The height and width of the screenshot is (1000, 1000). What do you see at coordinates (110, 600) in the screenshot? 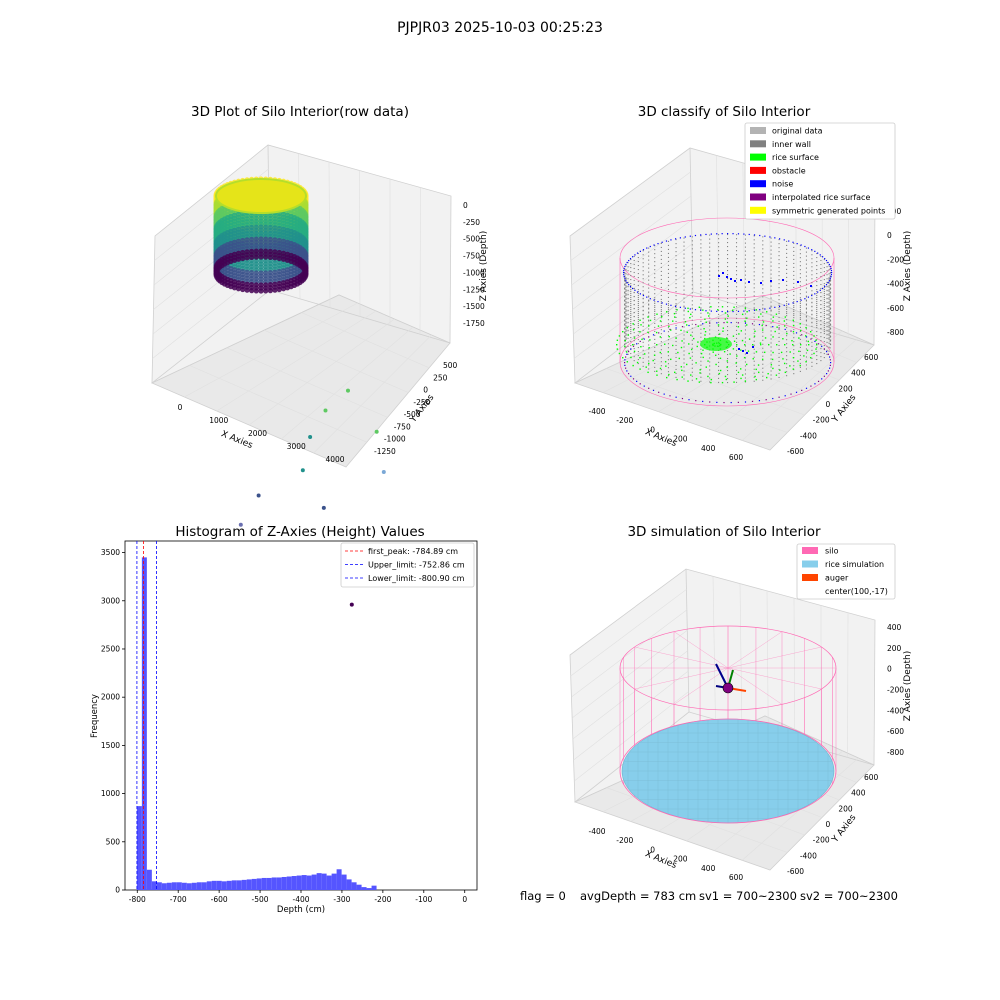
I see `panel3-y-tick: 3000` at bounding box center [110, 600].